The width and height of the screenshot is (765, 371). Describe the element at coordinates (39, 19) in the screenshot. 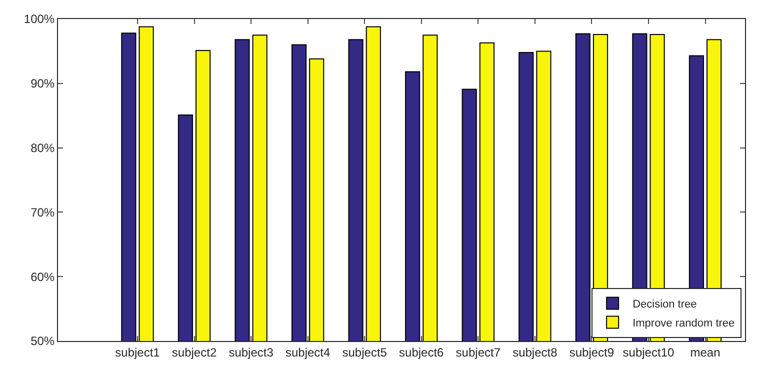

I see `y-tick-label: 100%` at that location.